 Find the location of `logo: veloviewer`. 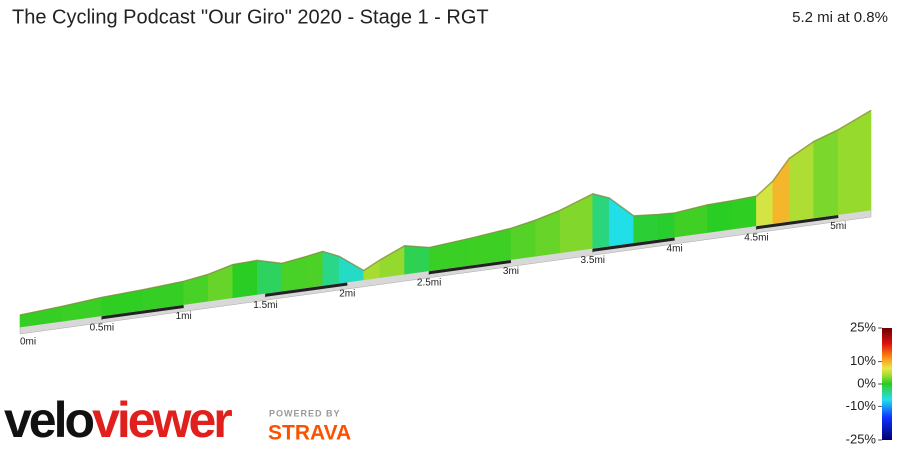

logo: veloviewer is located at coordinates (118, 420).